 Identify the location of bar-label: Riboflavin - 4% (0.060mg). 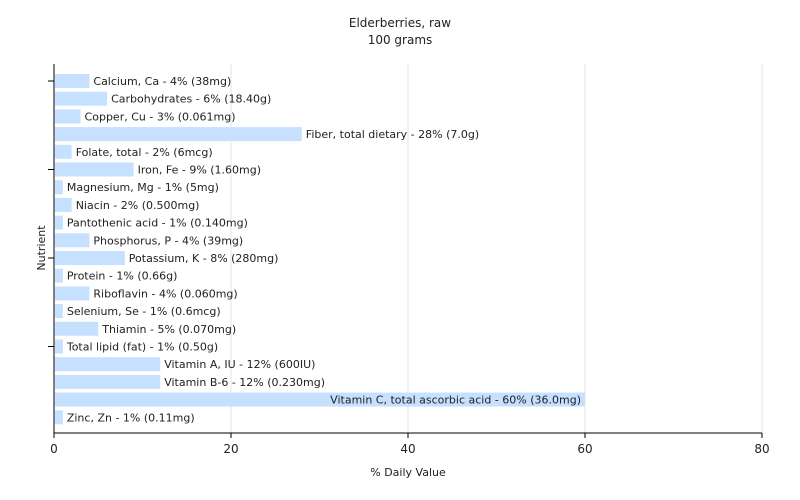
(165, 293).